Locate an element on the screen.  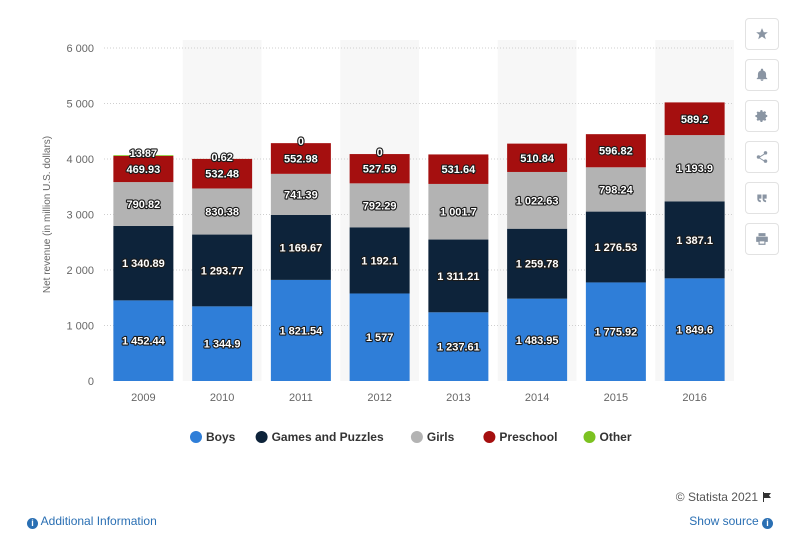
data-label: 1 577 is located at coordinates (380, 338).